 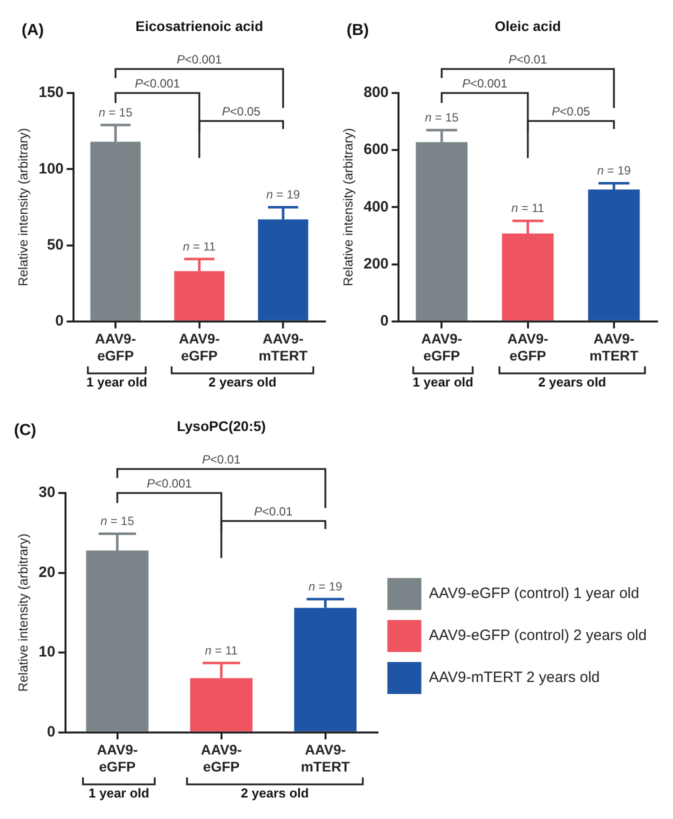 What do you see at coordinates (200, 26) in the screenshot?
I see `chart-title: Eicosatrienoic acid` at bounding box center [200, 26].